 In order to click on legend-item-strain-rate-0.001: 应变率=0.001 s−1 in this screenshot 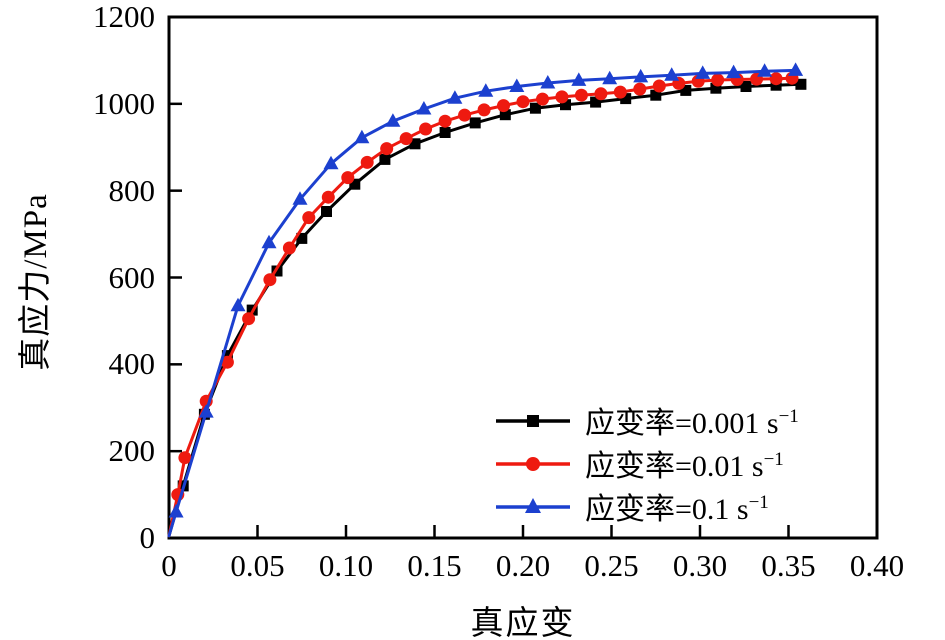, I will do `click(646, 420)`.